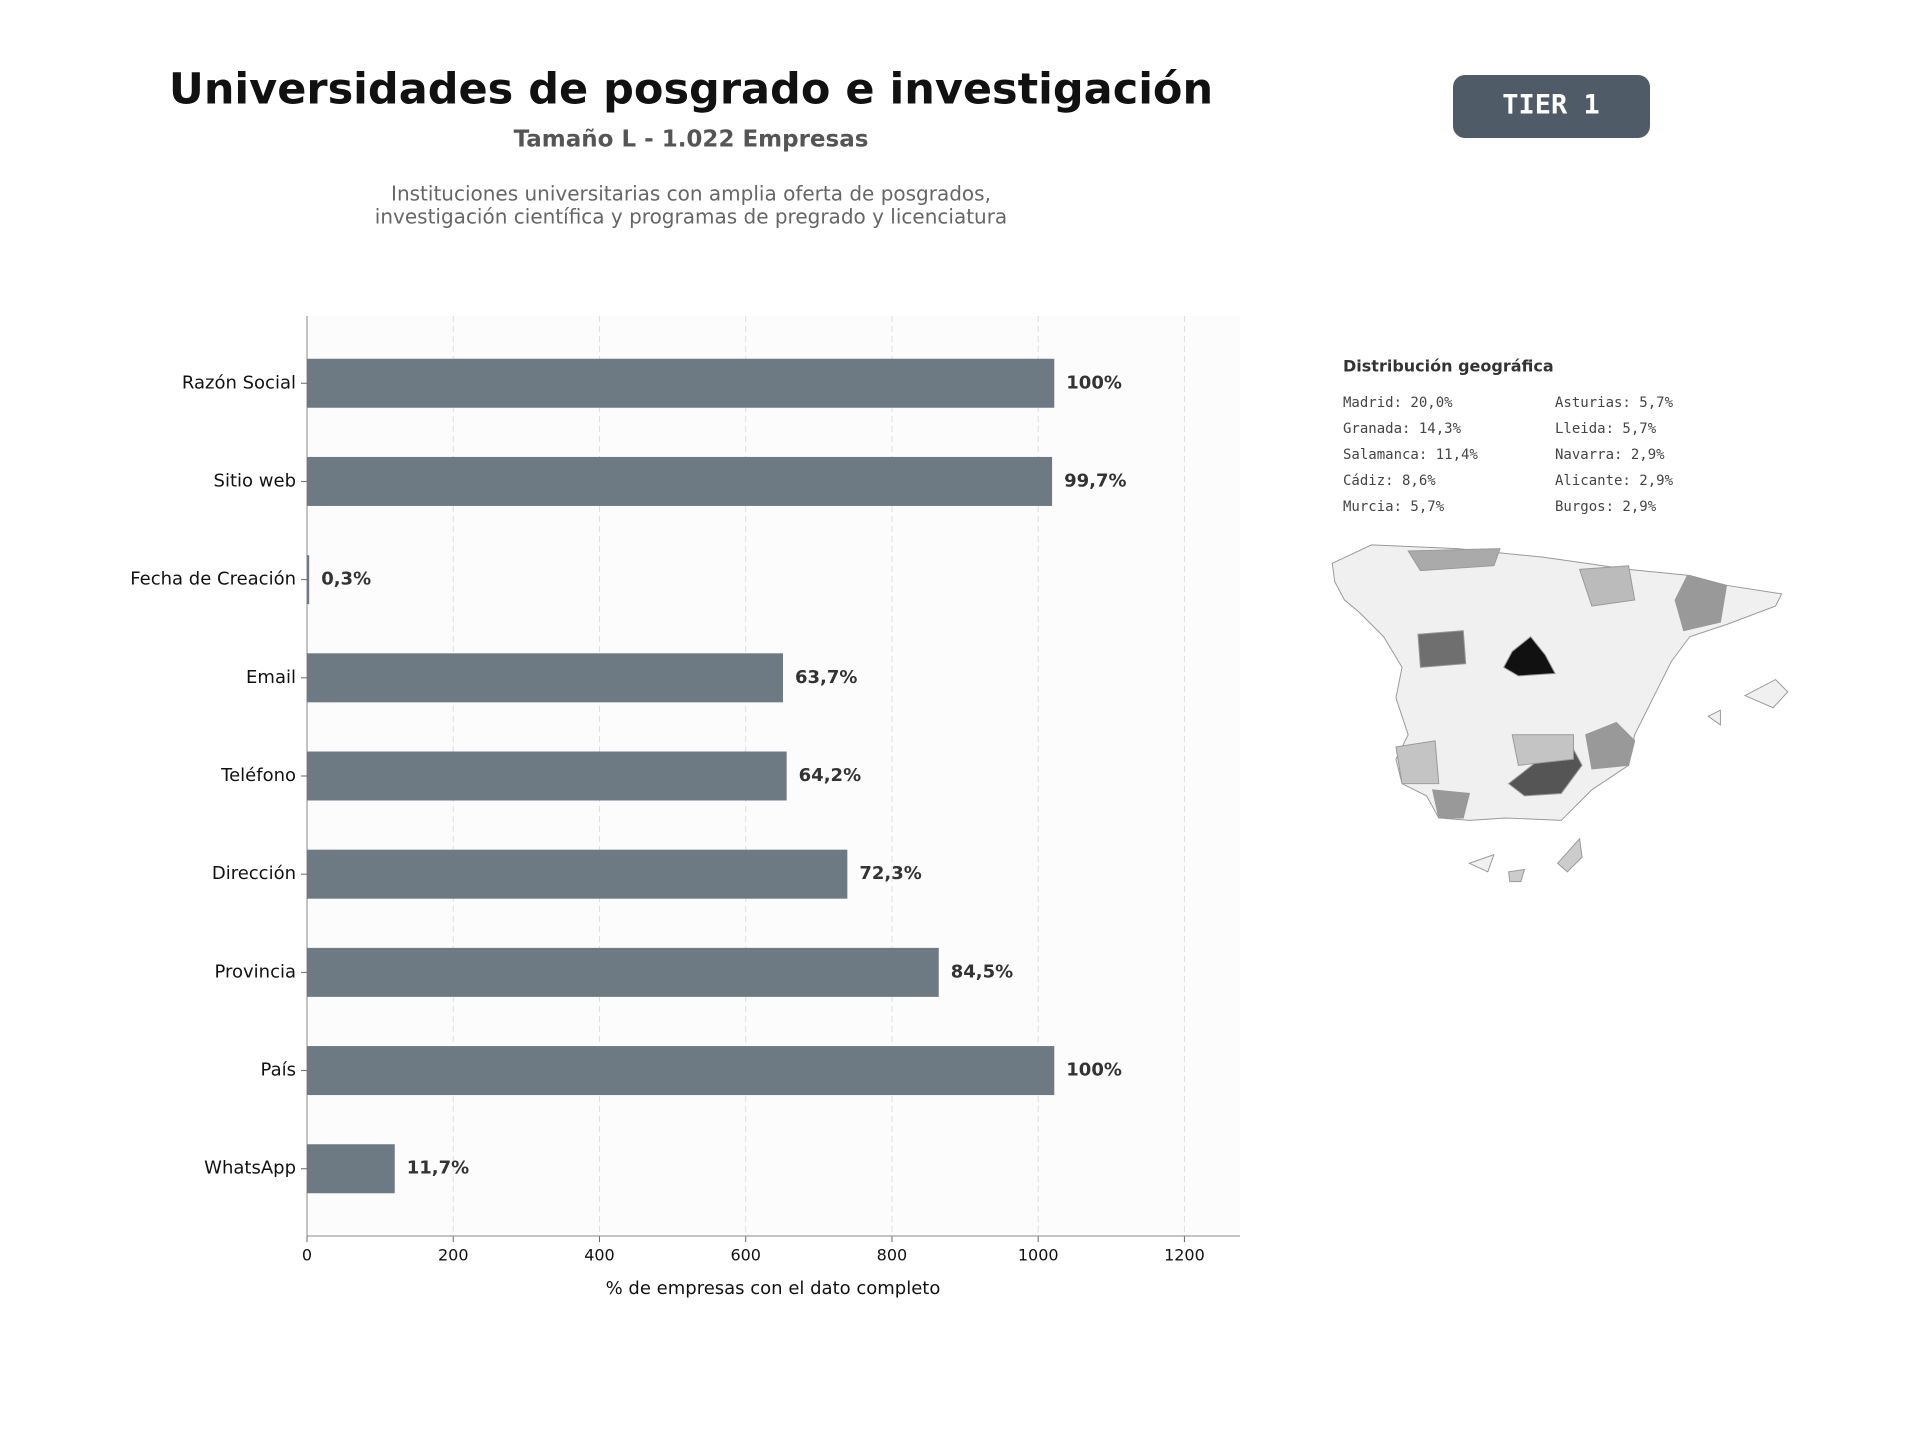  I want to click on x-tick-label: 400, so click(599, 1255).